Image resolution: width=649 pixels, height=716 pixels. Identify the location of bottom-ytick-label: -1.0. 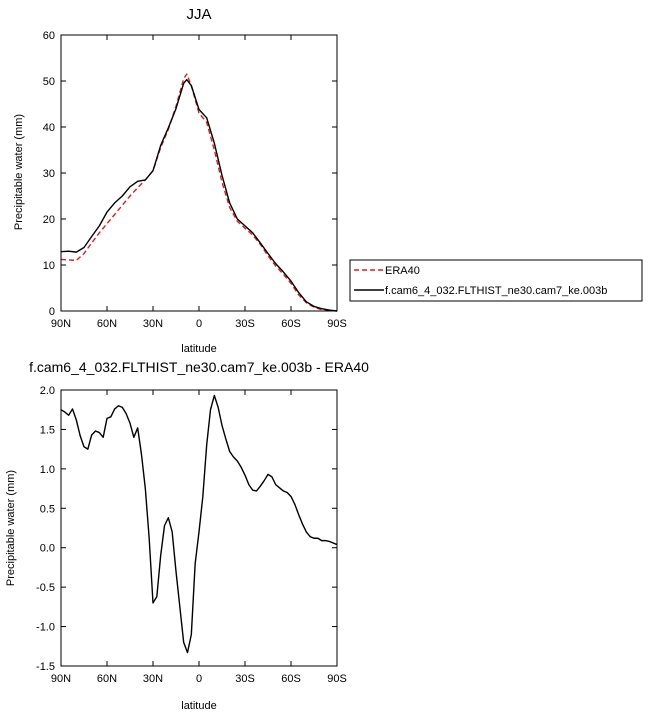
(45, 628).